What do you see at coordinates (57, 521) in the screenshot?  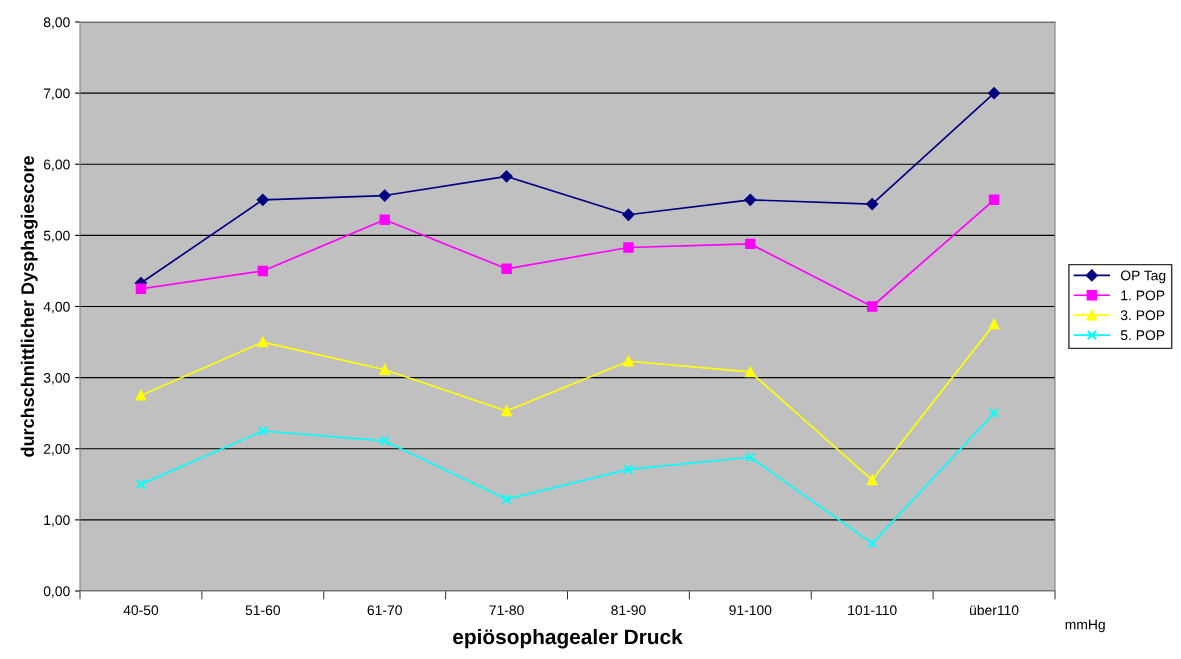 I see `y-tick-label: 1,00` at bounding box center [57, 521].